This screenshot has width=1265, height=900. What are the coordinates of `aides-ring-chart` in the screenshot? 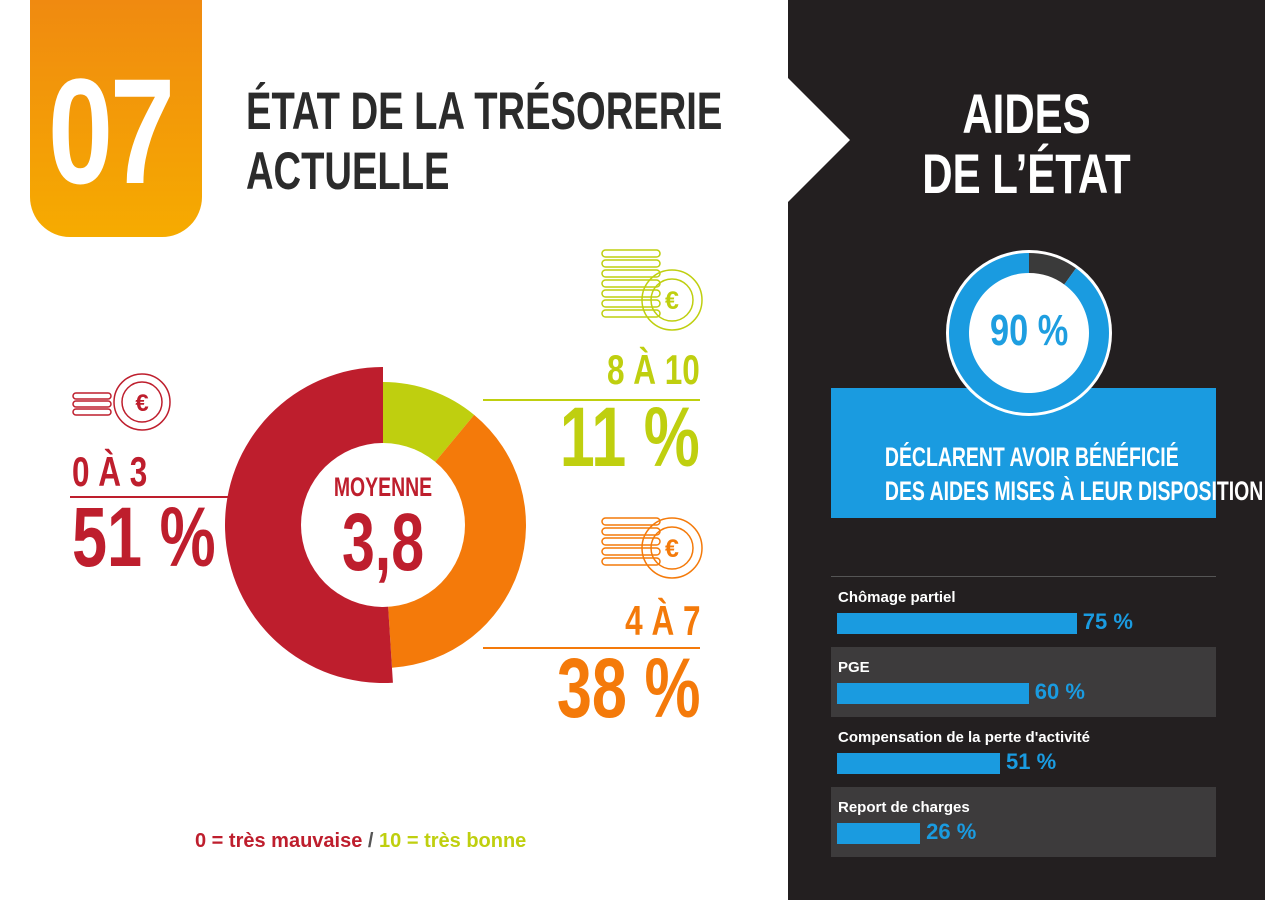 It's located at (1029, 333).